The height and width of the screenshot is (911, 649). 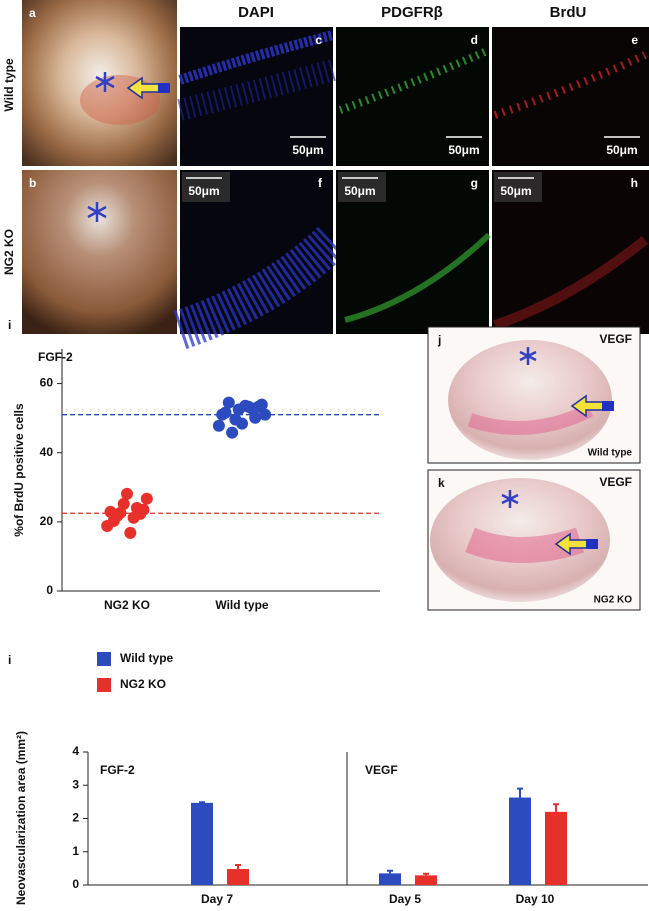 What do you see at coordinates (320, 183) in the screenshot?
I see `panel-letter: f` at bounding box center [320, 183].